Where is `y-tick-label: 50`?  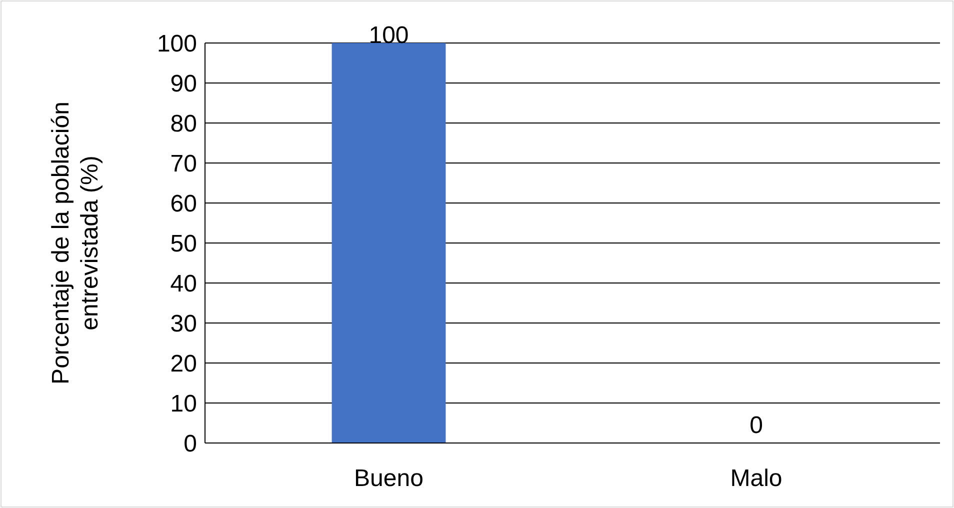
y-tick-label: 50 is located at coordinates (183, 244).